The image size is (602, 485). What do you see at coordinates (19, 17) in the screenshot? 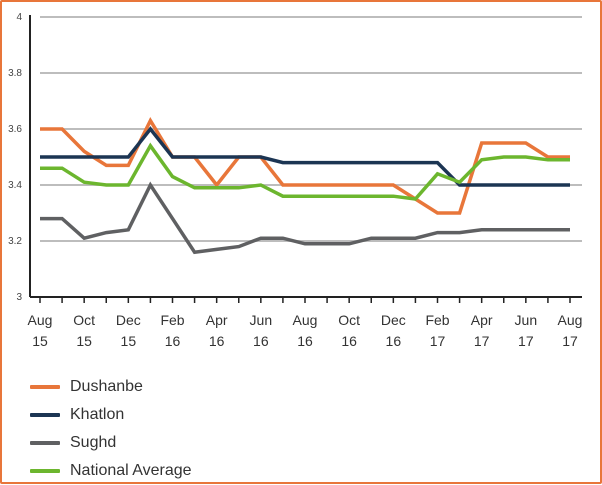
I see `y-tick-label: 4` at bounding box center [19, 17].